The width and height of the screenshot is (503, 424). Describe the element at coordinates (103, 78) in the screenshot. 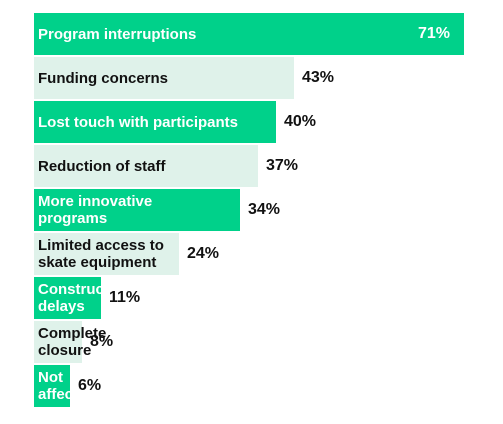

I see `bar-label: Funding concerns` at that location.